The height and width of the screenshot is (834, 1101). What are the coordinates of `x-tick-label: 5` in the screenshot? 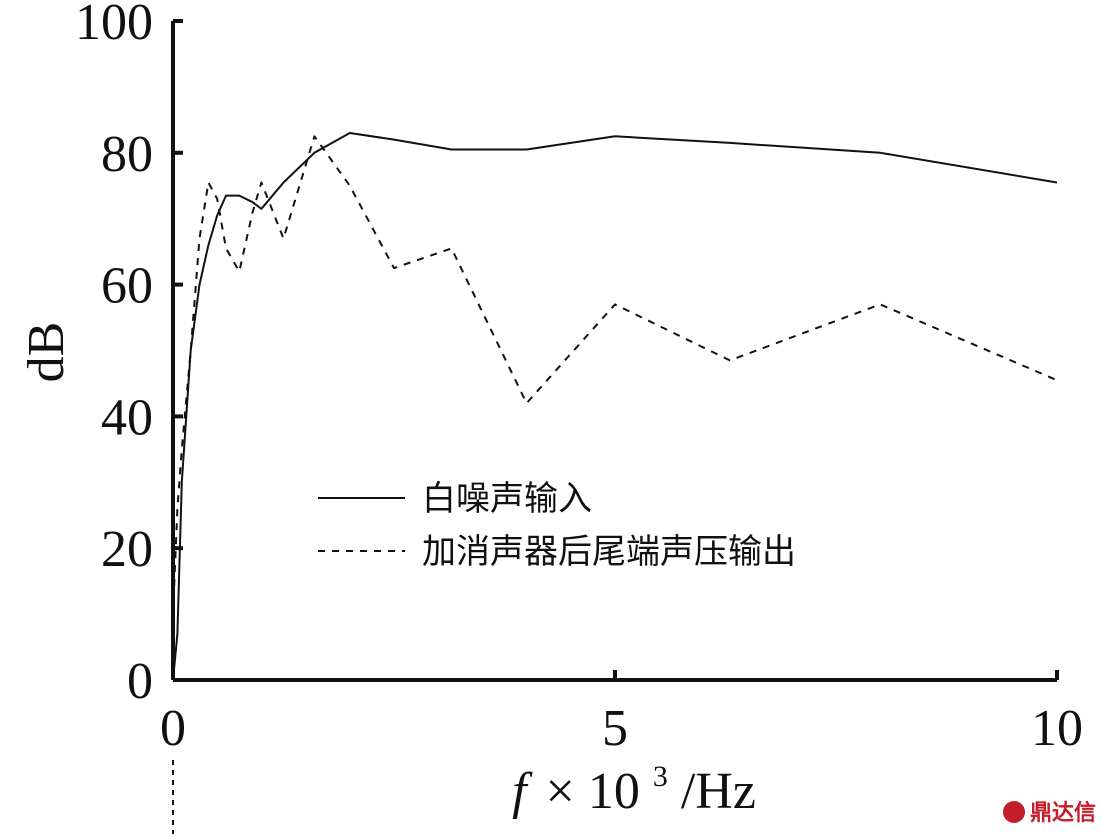 It's located at (615, 728).